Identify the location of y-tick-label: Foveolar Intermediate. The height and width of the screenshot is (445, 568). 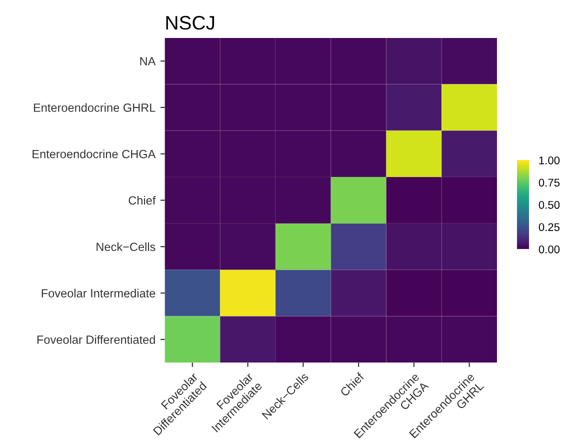
(99, 293).